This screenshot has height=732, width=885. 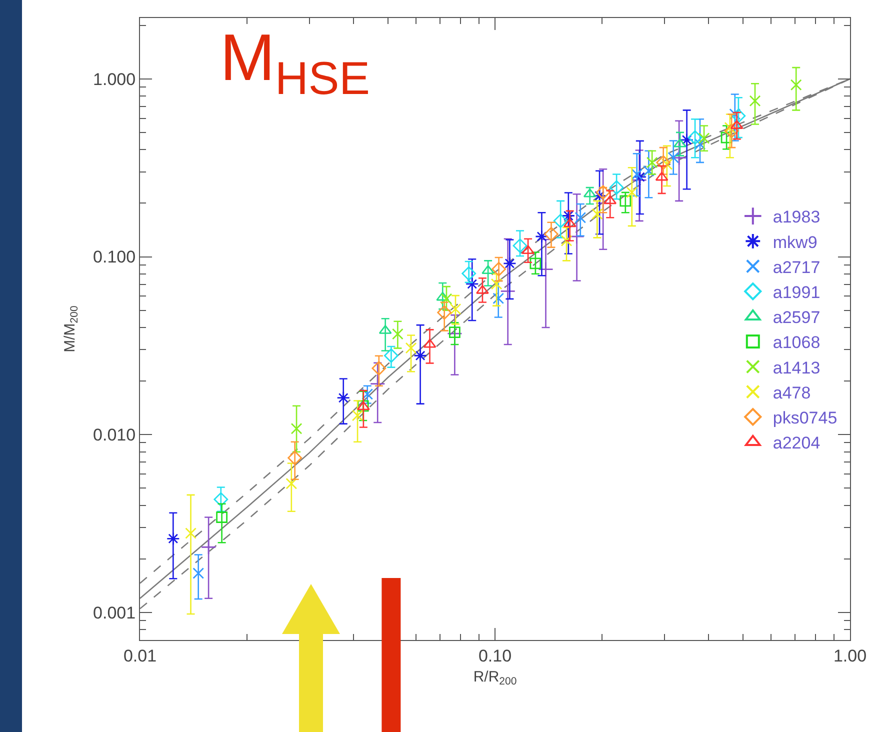 What do you see at coordinates (495, 656) in the screenshot?
I see `x-tick-label: 0.10` at bounding box center [495, 656].